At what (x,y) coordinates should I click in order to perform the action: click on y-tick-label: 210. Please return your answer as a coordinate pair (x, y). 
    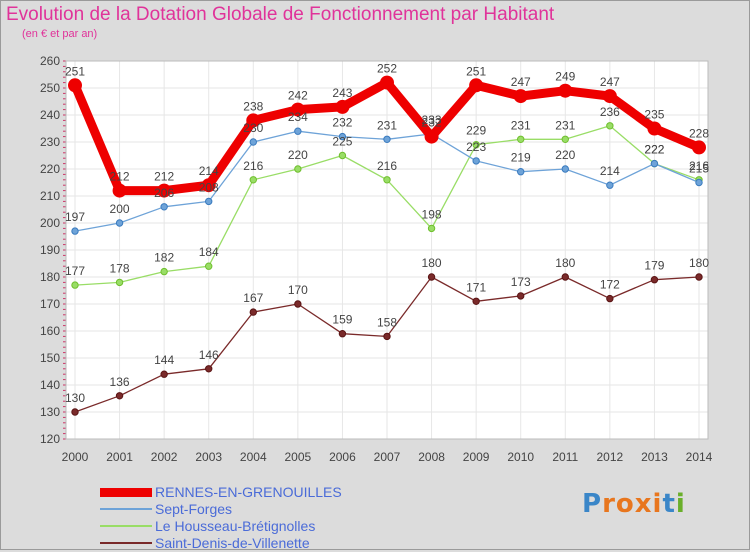
    Looking at the image, I should click on (50, 196).